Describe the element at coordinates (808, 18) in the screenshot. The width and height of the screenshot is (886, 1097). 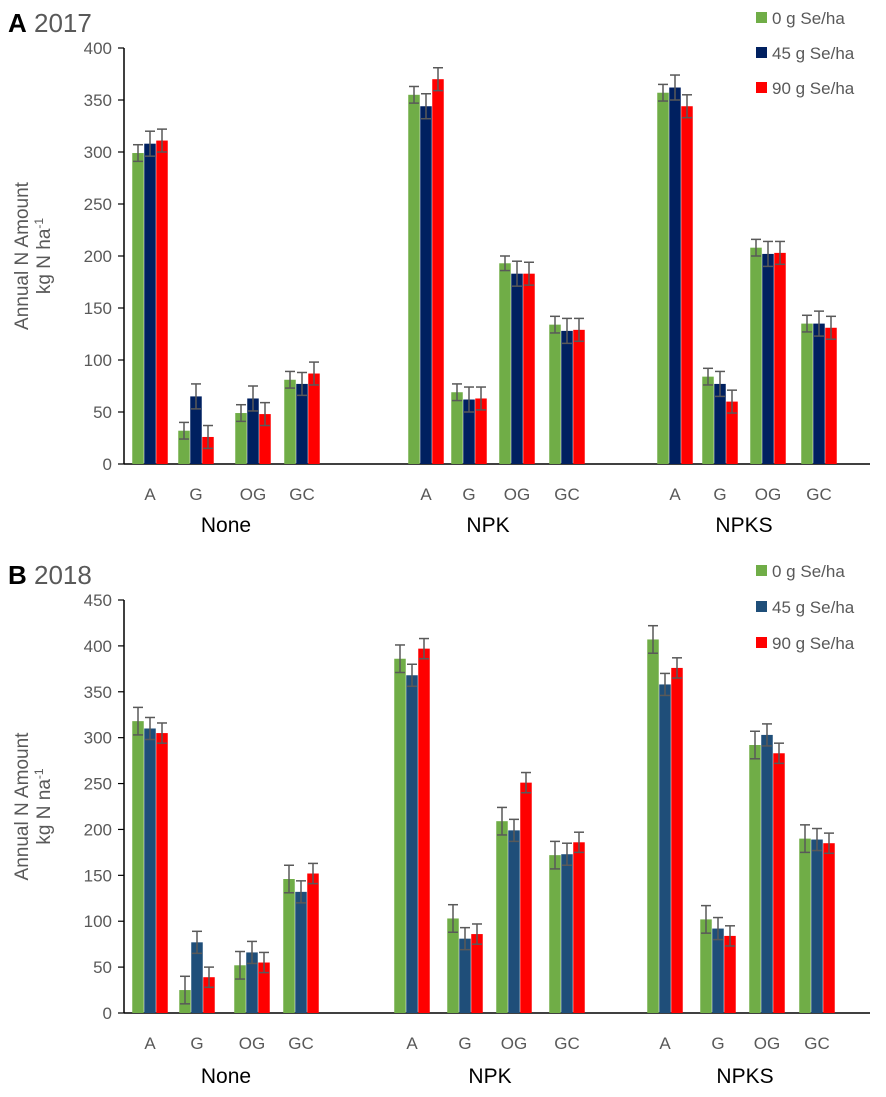
I see `legend-label: 0 g Se/ha` at that location.